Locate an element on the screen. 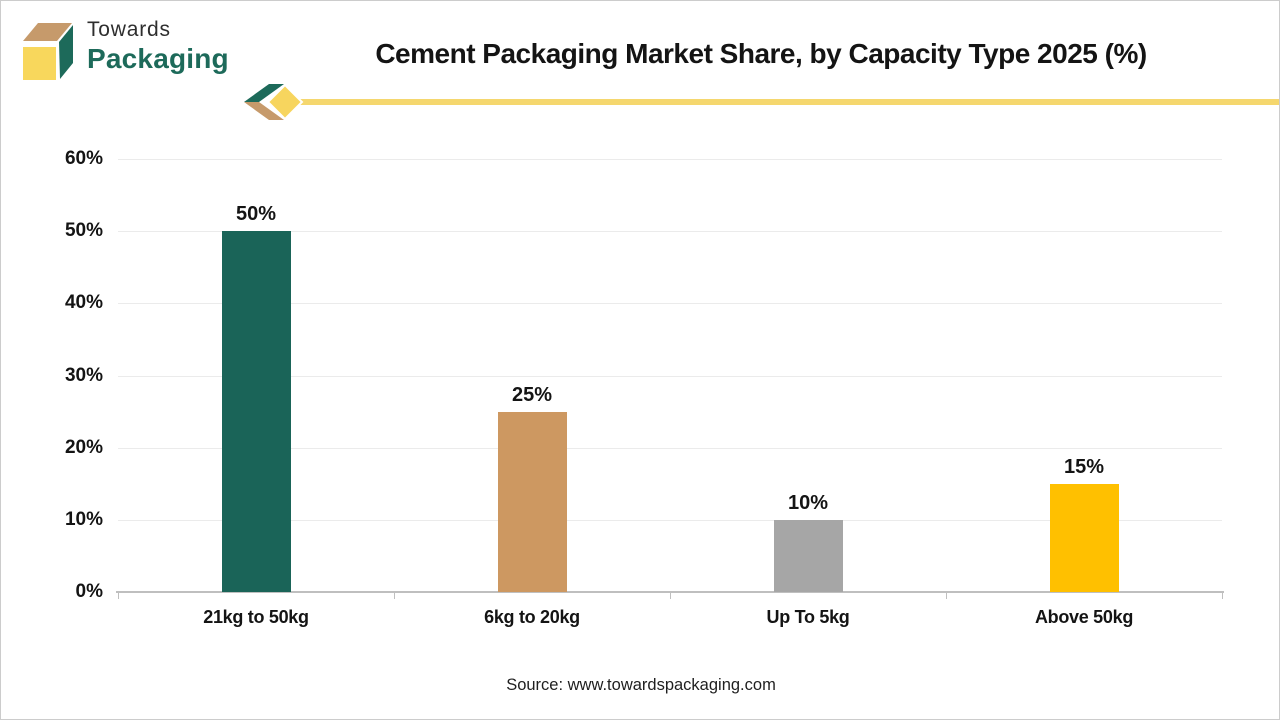 The image size is (1280, 720). bar-value-label: 15% is located at coordinates (1084, 467).